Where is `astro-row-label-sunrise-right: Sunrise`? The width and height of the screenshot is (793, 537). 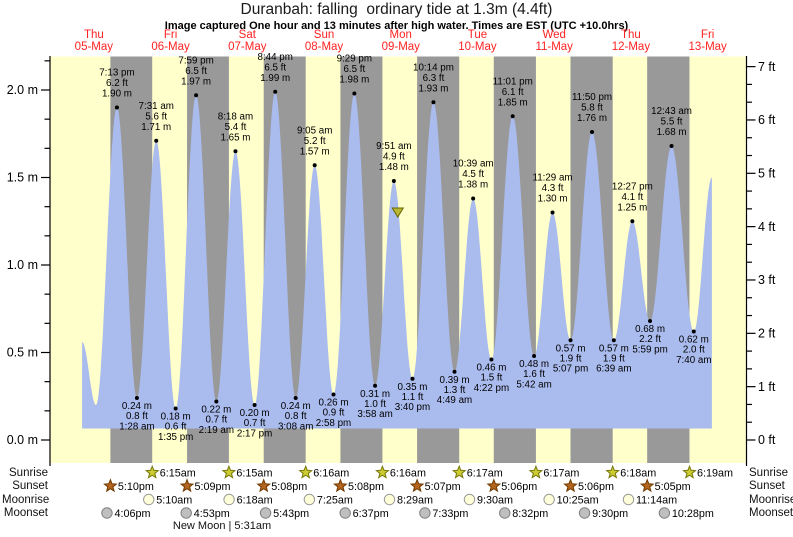 astro-row-label-sunrise-right: Sunrise is located at coordinates (768, 472).